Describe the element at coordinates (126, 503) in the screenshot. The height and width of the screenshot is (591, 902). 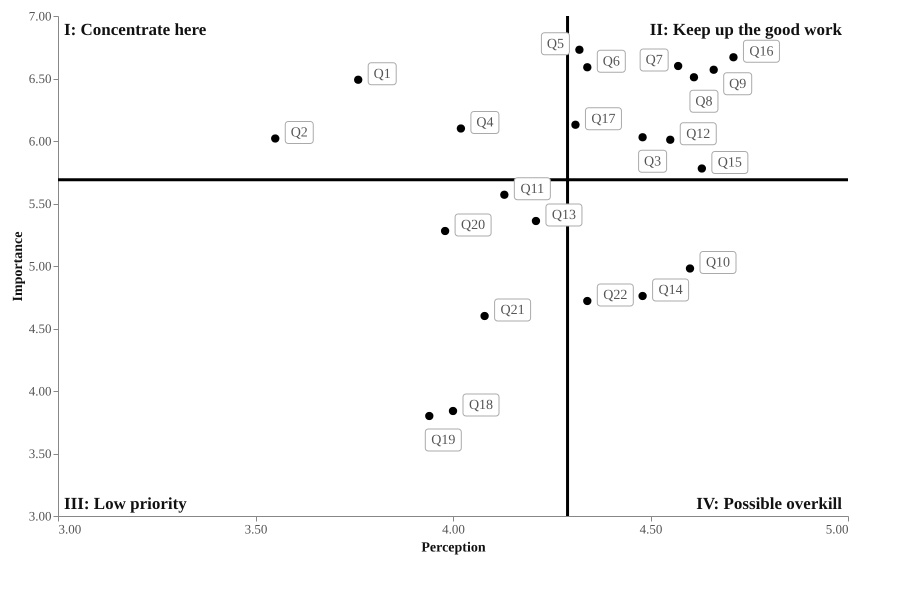
I see `annotation: III: Low priority` at that location.